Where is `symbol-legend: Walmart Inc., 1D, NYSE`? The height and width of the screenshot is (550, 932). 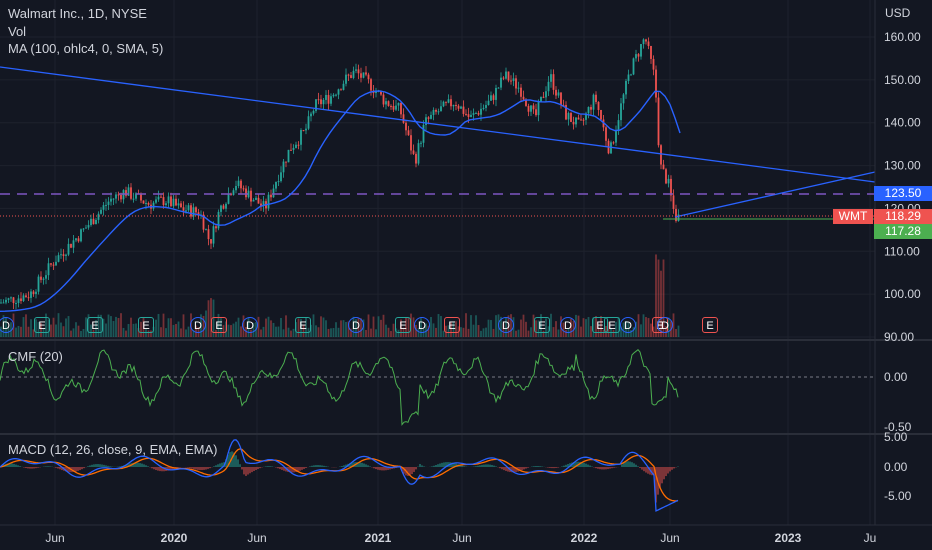
symbol-legend: Walmart Inc., 1D, NYSE is located at coordinates (77, 13).